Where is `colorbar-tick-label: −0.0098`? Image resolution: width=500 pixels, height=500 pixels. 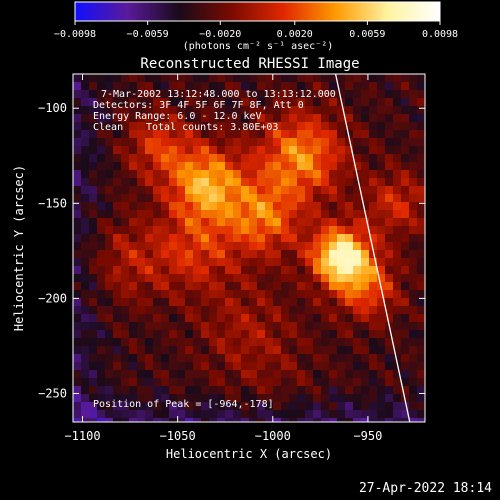 colorbar-tick-label: −0.0098 is located at coordinates (75, 34).